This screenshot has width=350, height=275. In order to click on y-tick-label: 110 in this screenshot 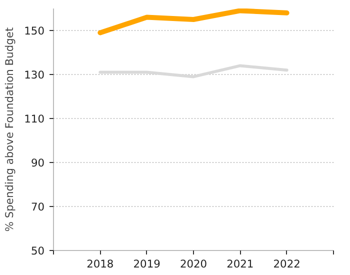, I will do `click(34, 119)`.